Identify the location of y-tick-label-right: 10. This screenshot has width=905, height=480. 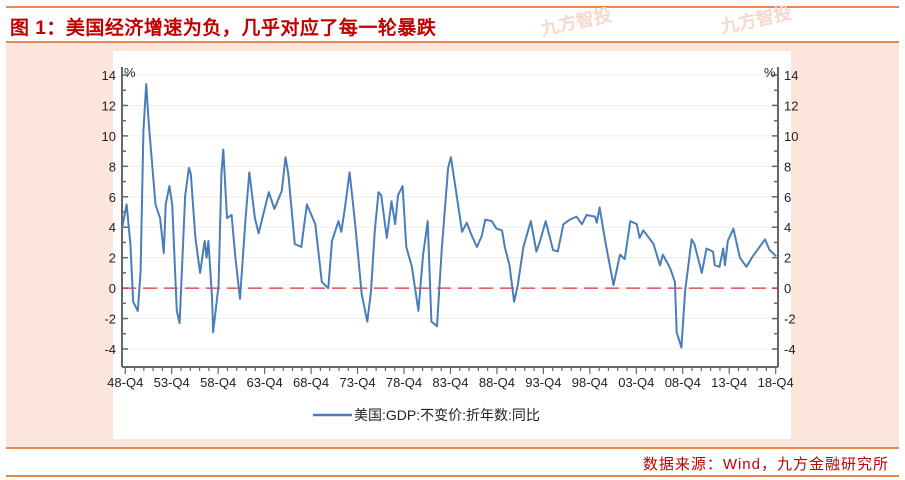
(791, 136).